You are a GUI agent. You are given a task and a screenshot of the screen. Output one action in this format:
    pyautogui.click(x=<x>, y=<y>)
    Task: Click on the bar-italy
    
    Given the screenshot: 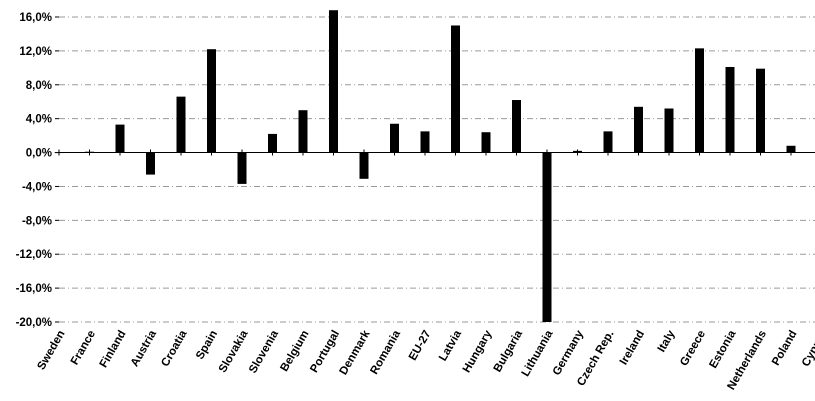 What is the action you would take?
    pyautogui.click(x=669, y=130)
    